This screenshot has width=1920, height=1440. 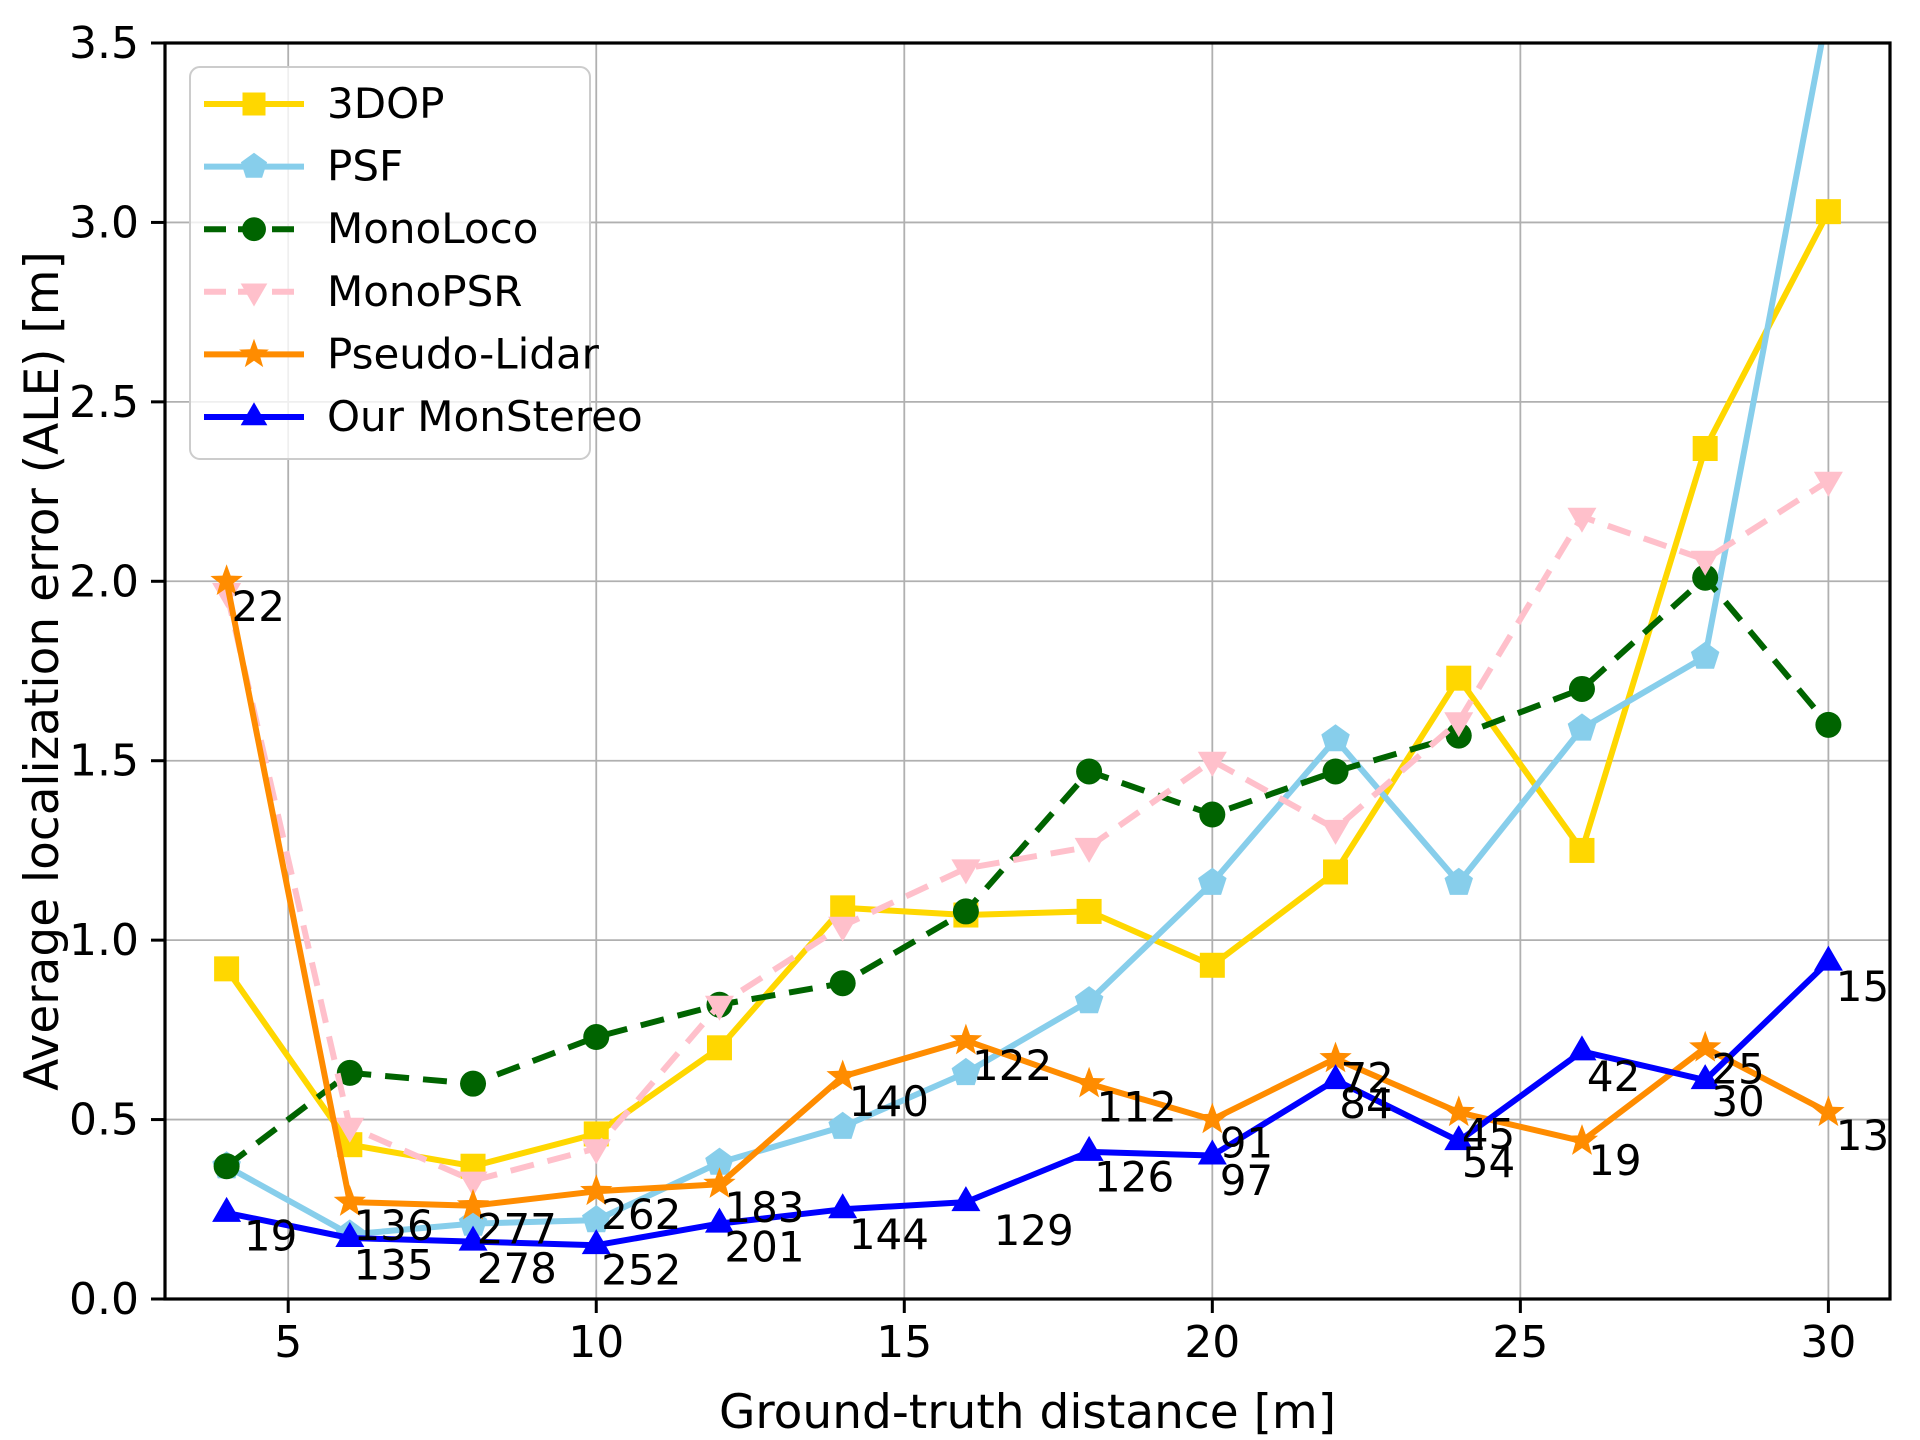 I want to click on legend-label: Pseudo-Lidar, so click(x=463, y=353).